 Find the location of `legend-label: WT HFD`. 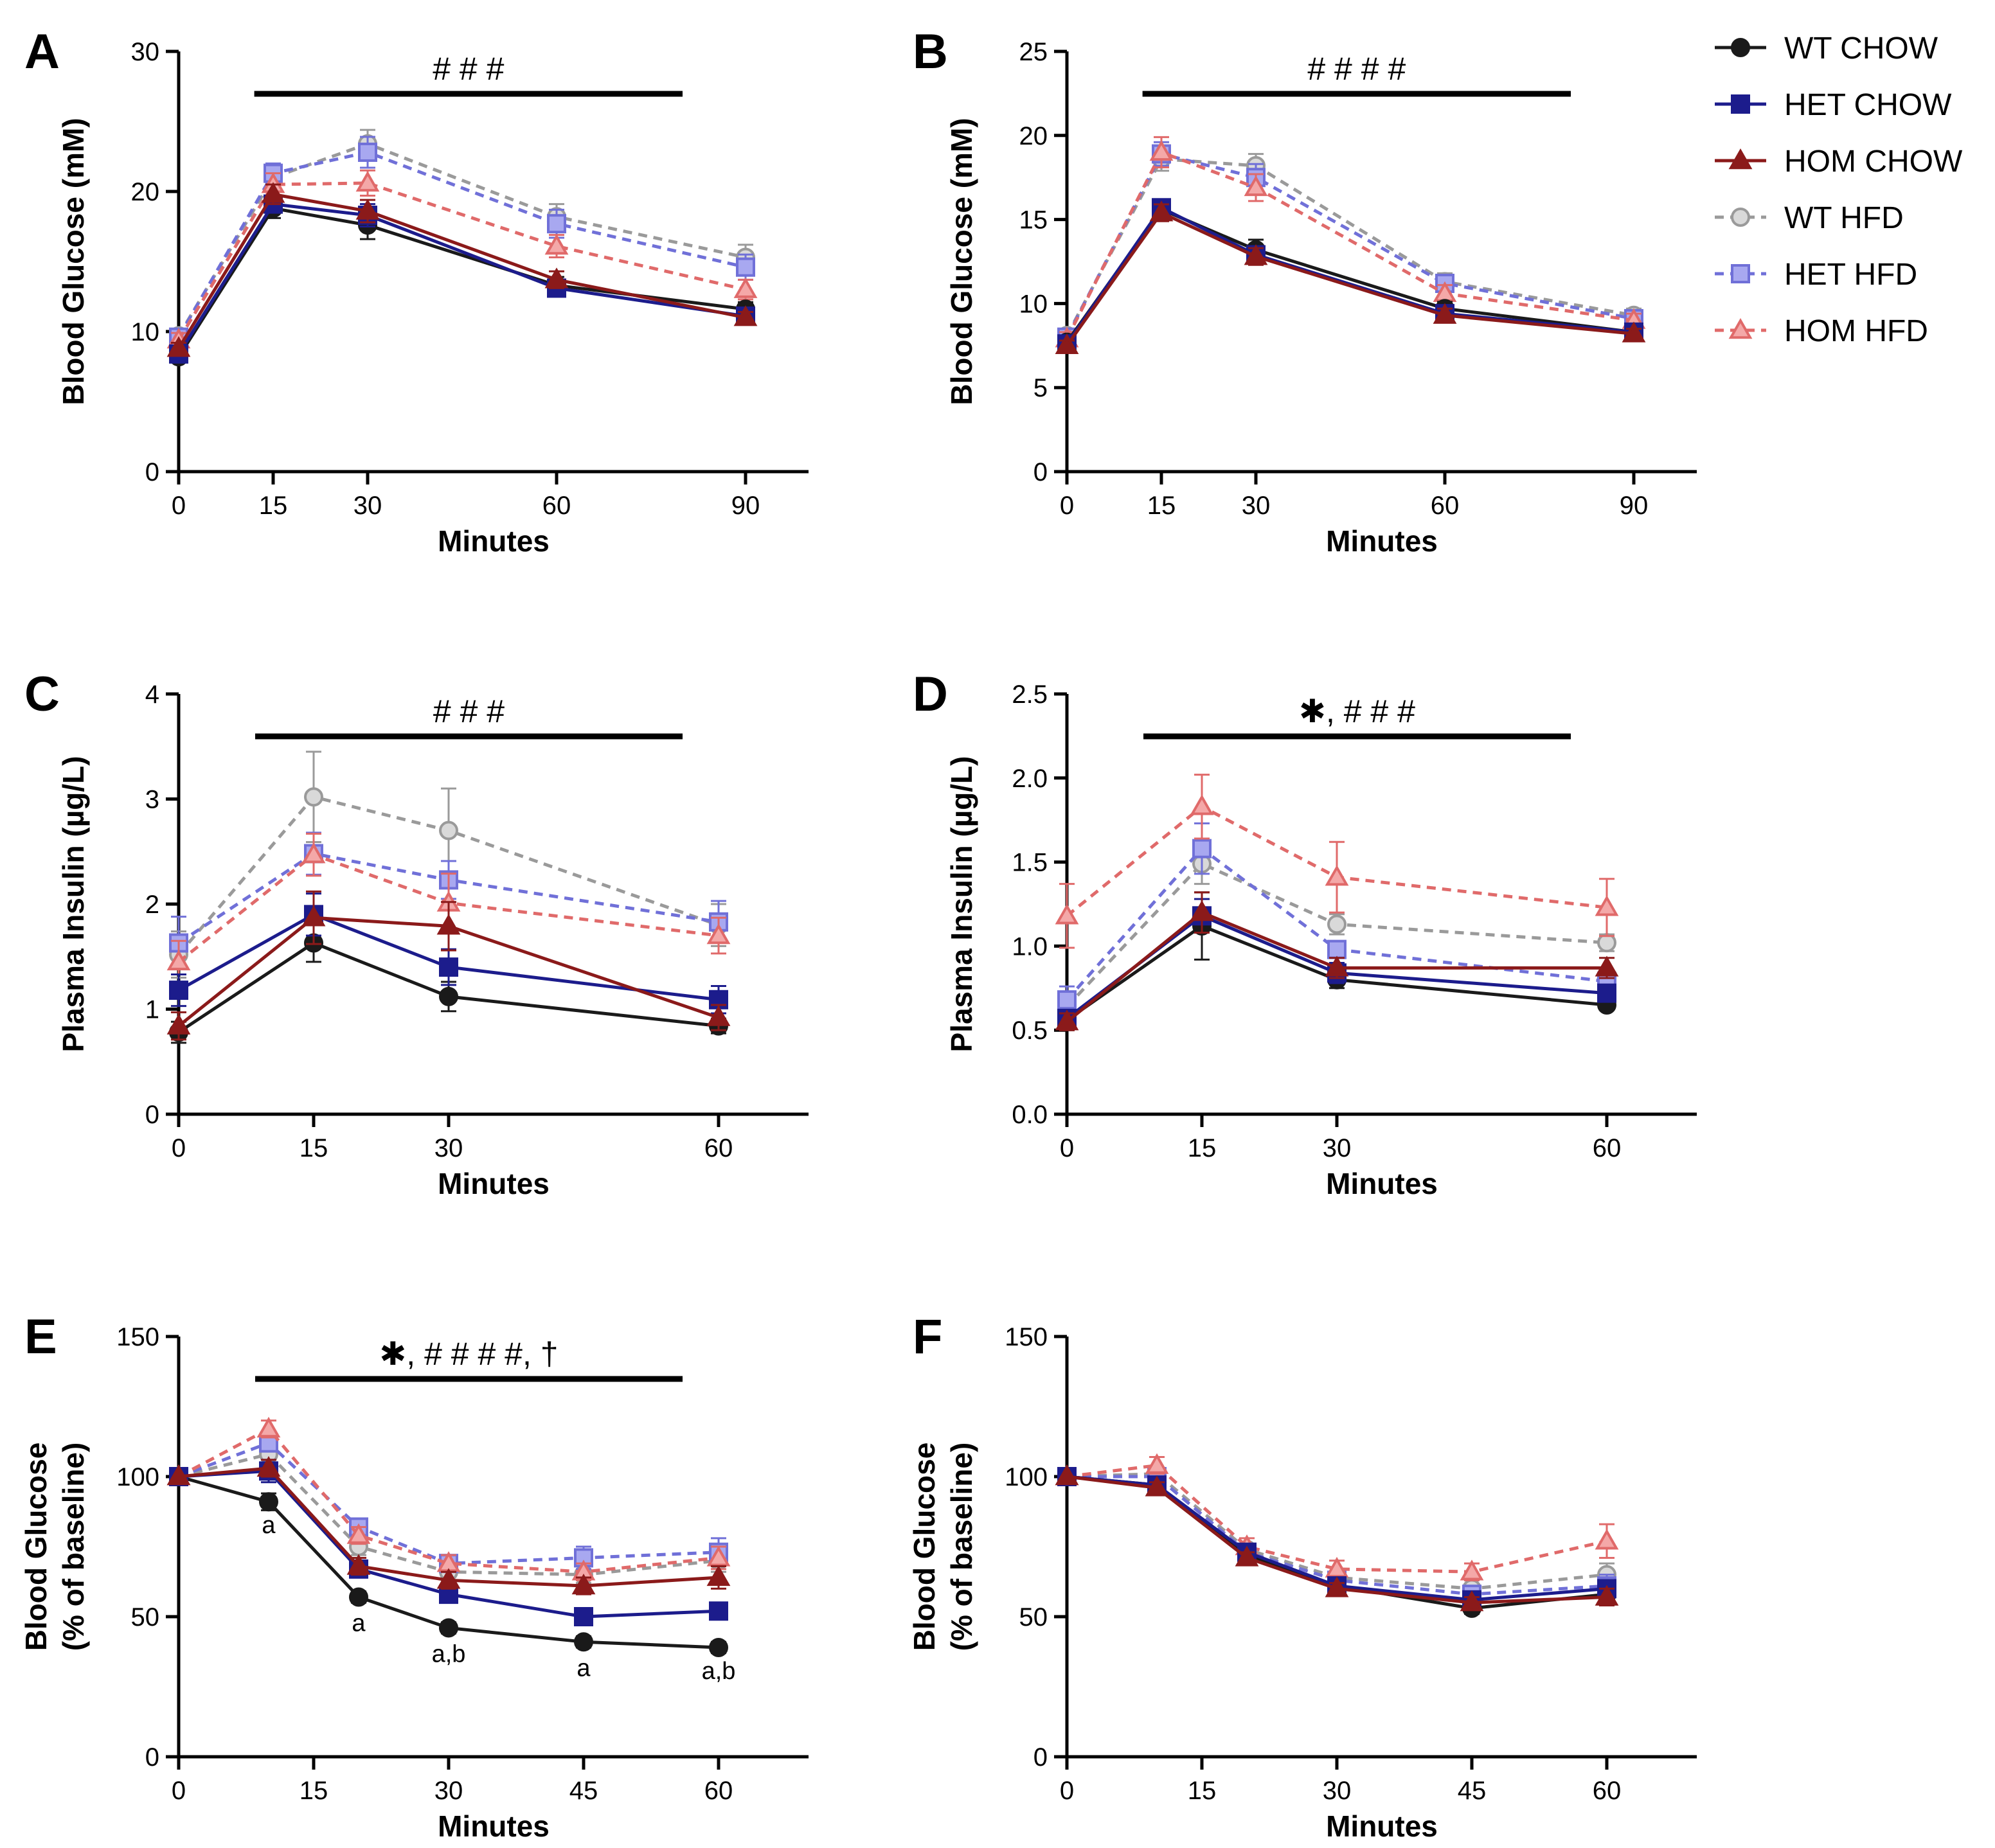

legend-label: WT HFD is located at coordinates (1844, 218).